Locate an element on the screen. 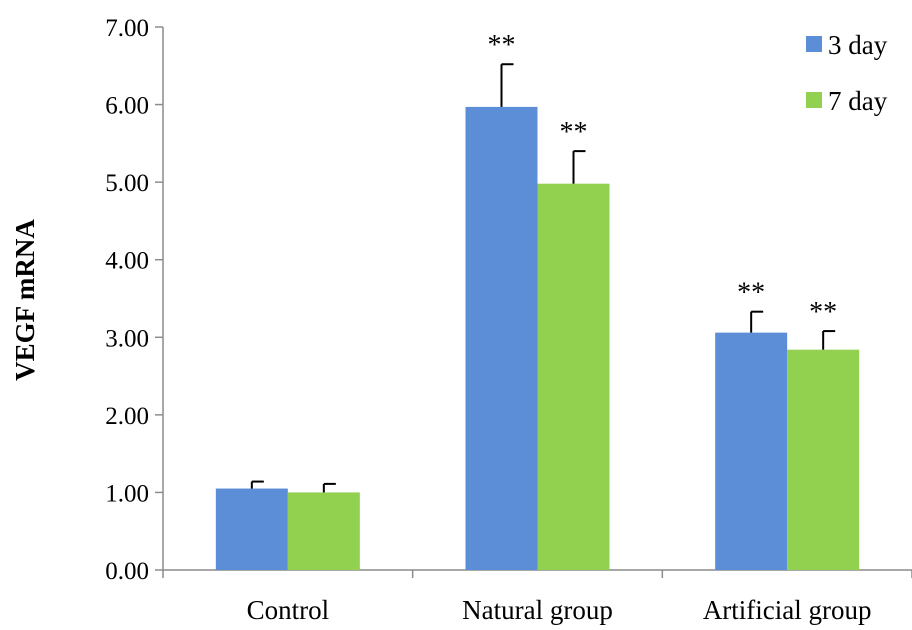 The width and height of the screenshot is (912, 630). category-label: Artificial group is located at coordinates (787, 610).